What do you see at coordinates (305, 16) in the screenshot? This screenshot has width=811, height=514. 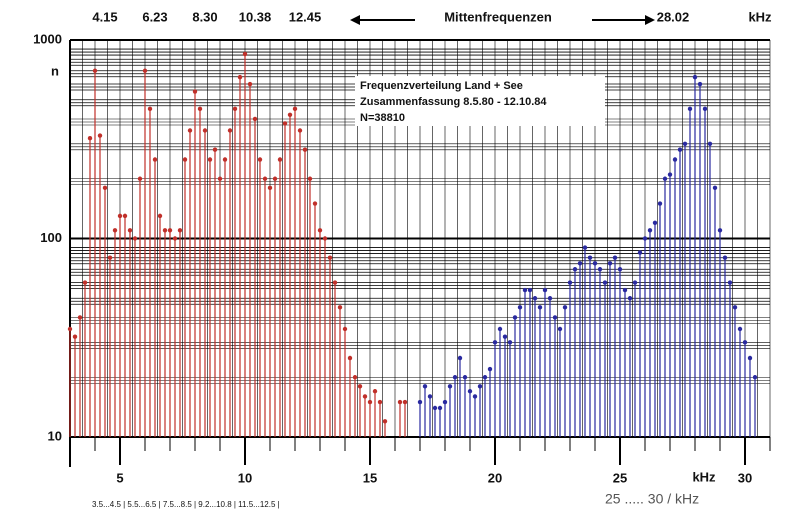 I see `top-label: 12.45` at bounding box center [305, 16].